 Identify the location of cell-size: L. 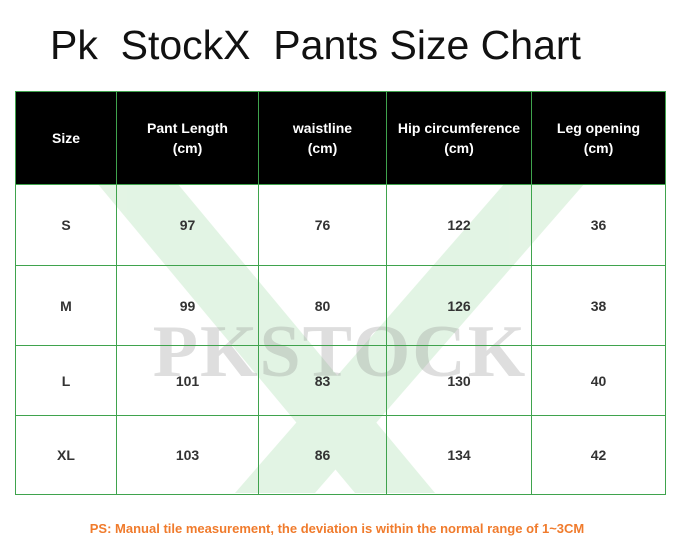
(66, 380).